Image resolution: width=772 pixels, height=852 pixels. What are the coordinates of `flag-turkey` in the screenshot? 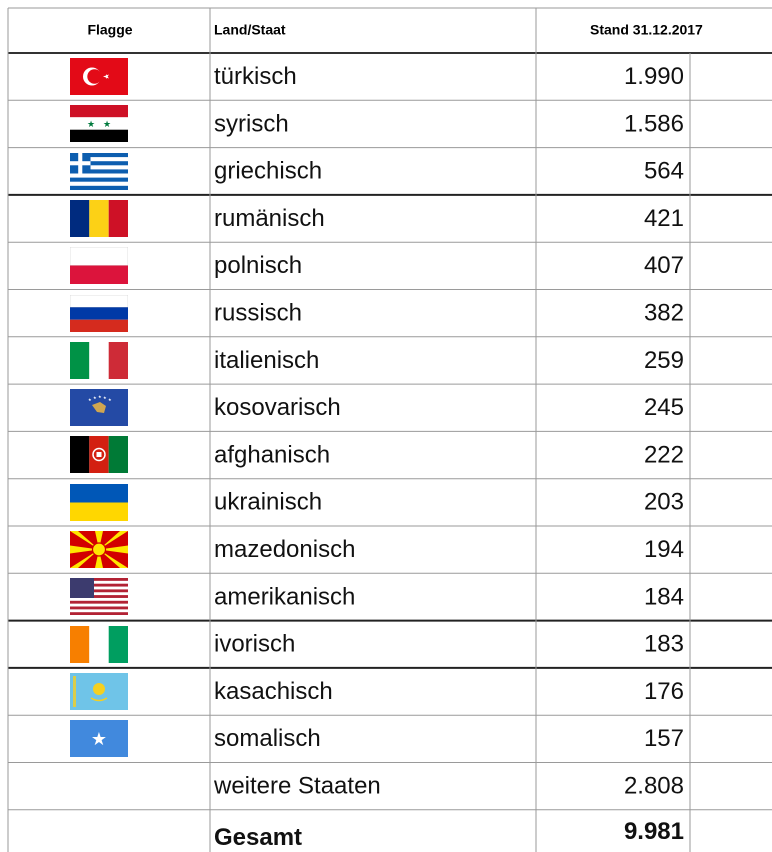 It's located at (99, 76).